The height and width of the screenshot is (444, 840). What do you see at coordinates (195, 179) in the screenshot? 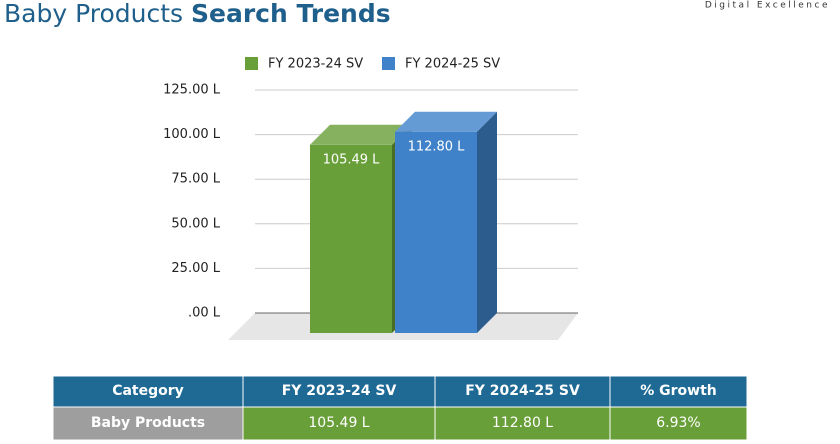
I see `y-tick-label: 75.00 L` at bounding box center [195, 179].